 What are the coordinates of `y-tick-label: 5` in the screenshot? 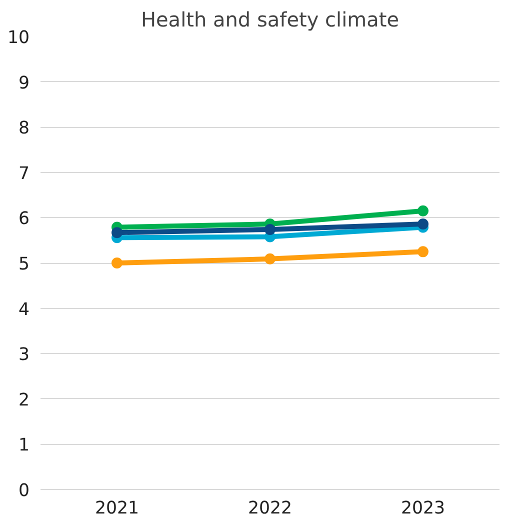 It's located at (24, 264).